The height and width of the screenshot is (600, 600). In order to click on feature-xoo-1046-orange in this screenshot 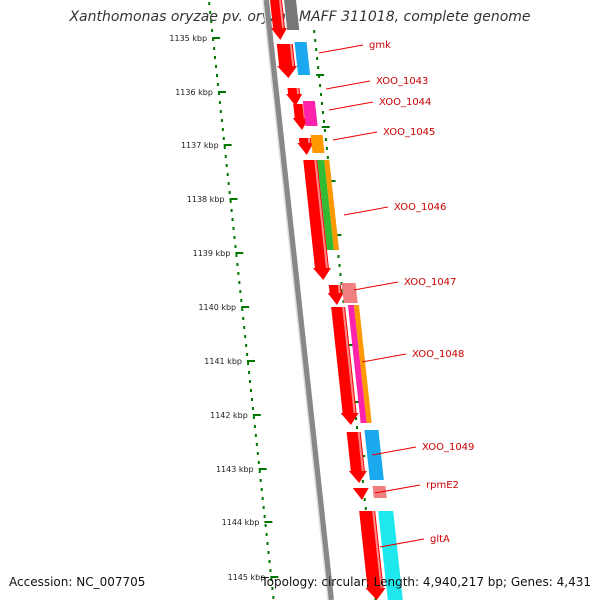, I will do `click(331, 205)`.